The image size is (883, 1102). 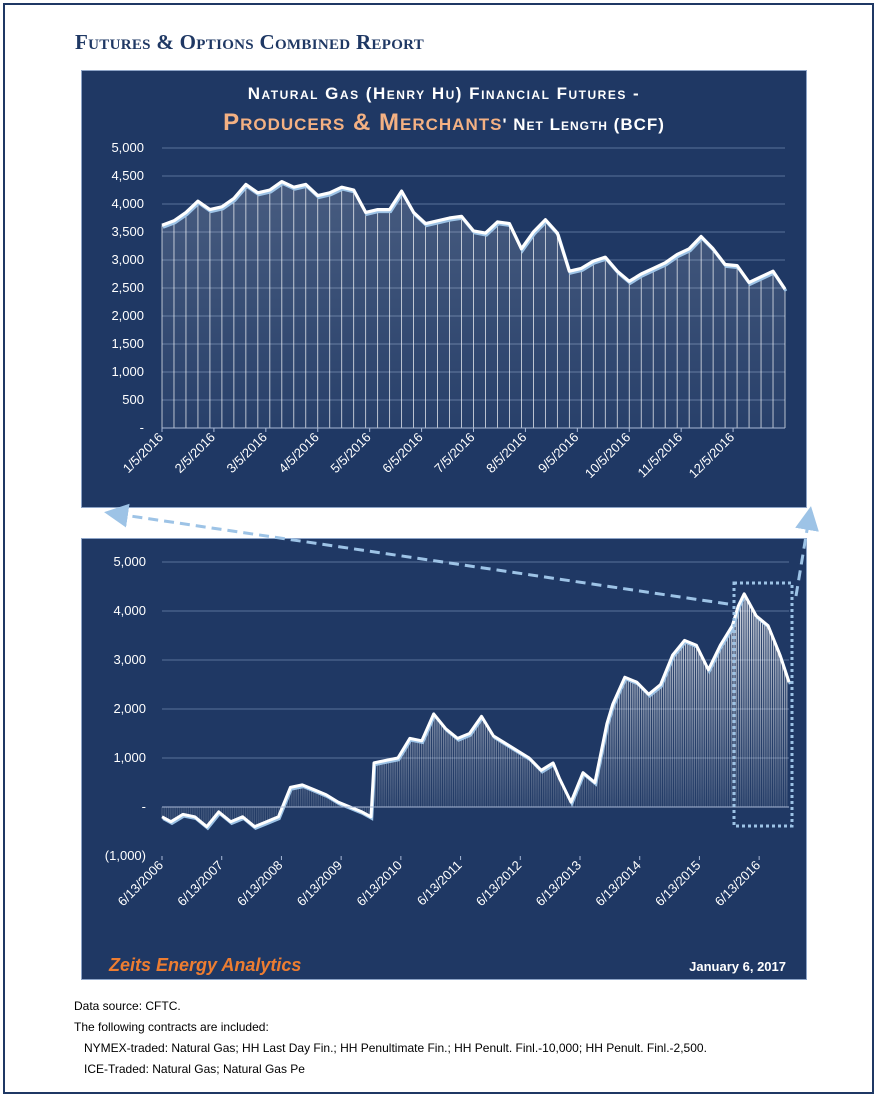 What do you see at coordinates (678, 884) in the screenshot?
I see `bottom-x-tick: 6/13/2015` at bounding box center [678, 884].